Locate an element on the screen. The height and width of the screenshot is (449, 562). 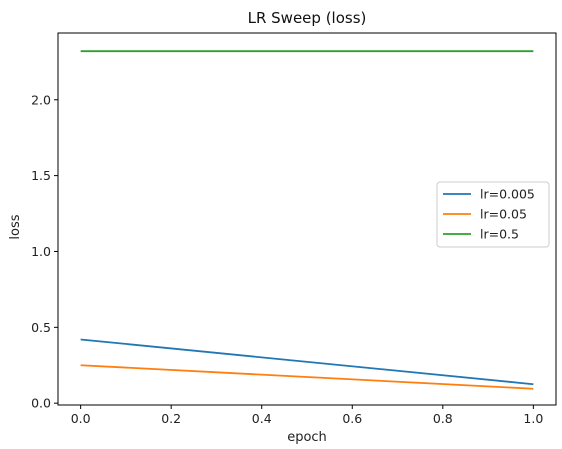
y-tick-label: 0.0 is located at coordinates (41, 403).